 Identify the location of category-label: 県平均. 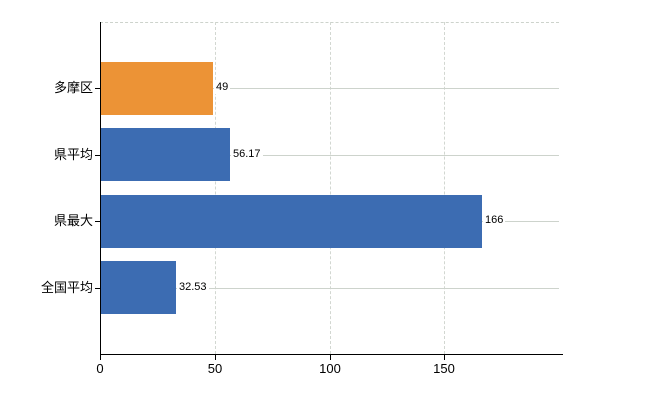
(73, 154).